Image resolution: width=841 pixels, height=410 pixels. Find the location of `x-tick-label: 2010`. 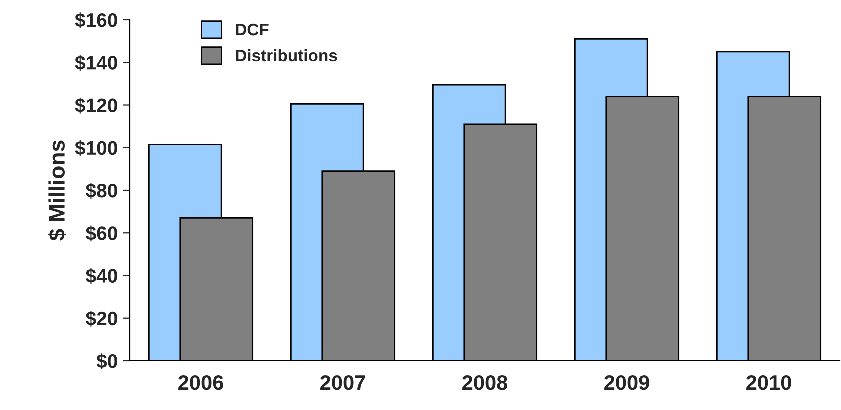

x-tick-label: 2010 is located at coordinates (769, 382).